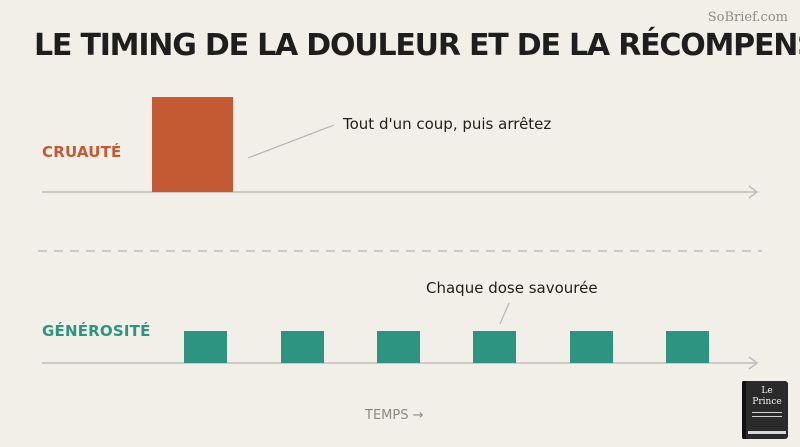 This screenshot has width=800, height=447. I want to click on book-pages, so click(767, 432).